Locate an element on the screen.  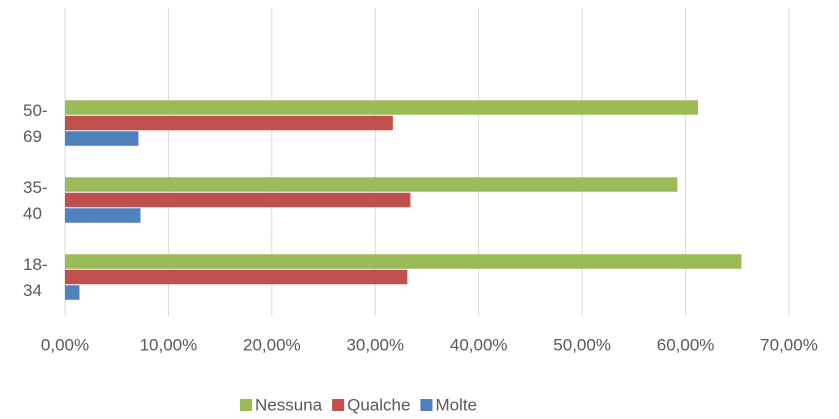
legend-label: Molte is located at coordinates (456, 404).